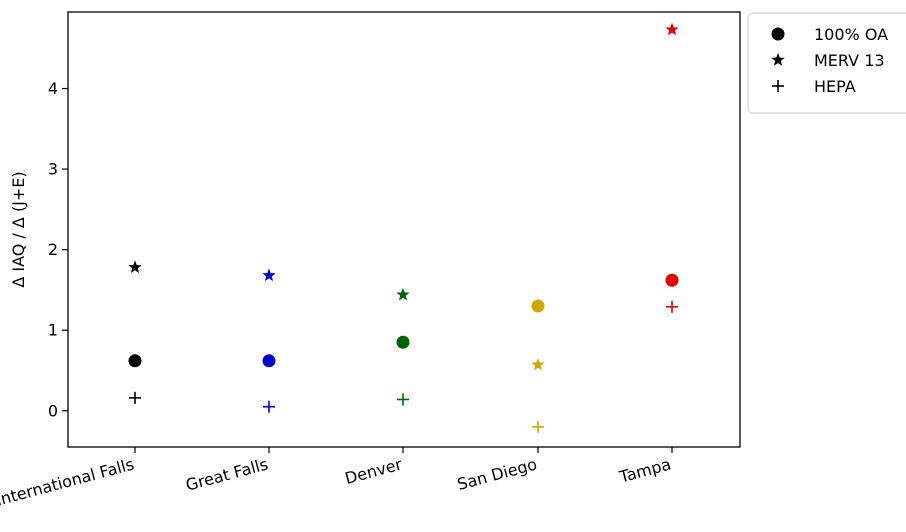 The height and width of the screenshot is (532, 906). What do you see at coordinates (644, 471) in the screenshot?
I see `x-tick-label: Tampa` at bounding box center [644, 471].